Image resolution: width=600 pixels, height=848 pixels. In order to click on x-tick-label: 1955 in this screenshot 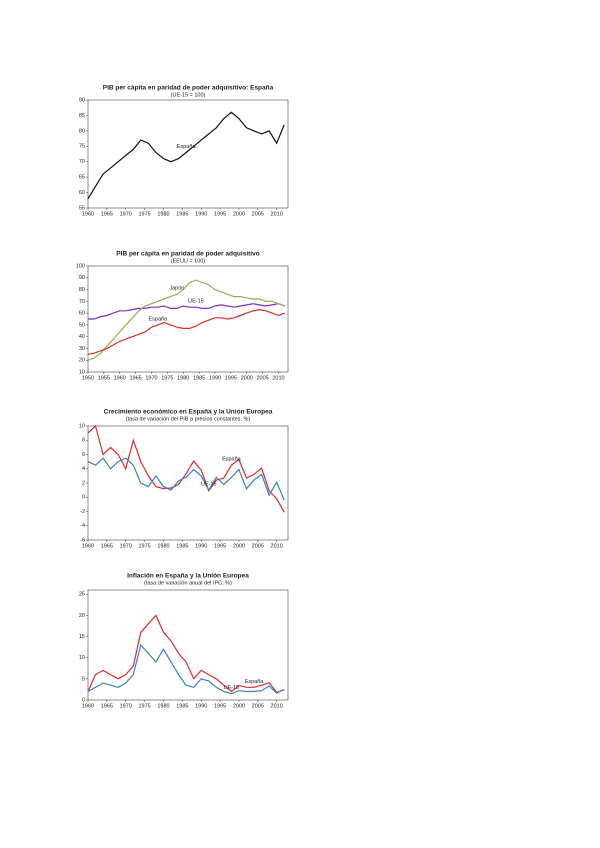, I will do `click(104, 378)`.